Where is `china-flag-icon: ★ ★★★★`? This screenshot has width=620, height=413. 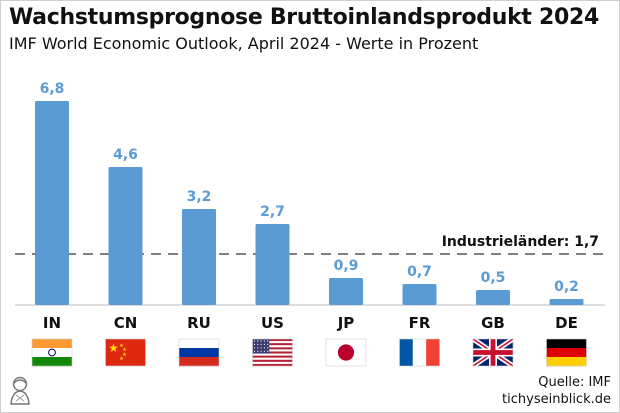 china-flag-icon: ★ ★★★★ is located at coordinates (125, 352).